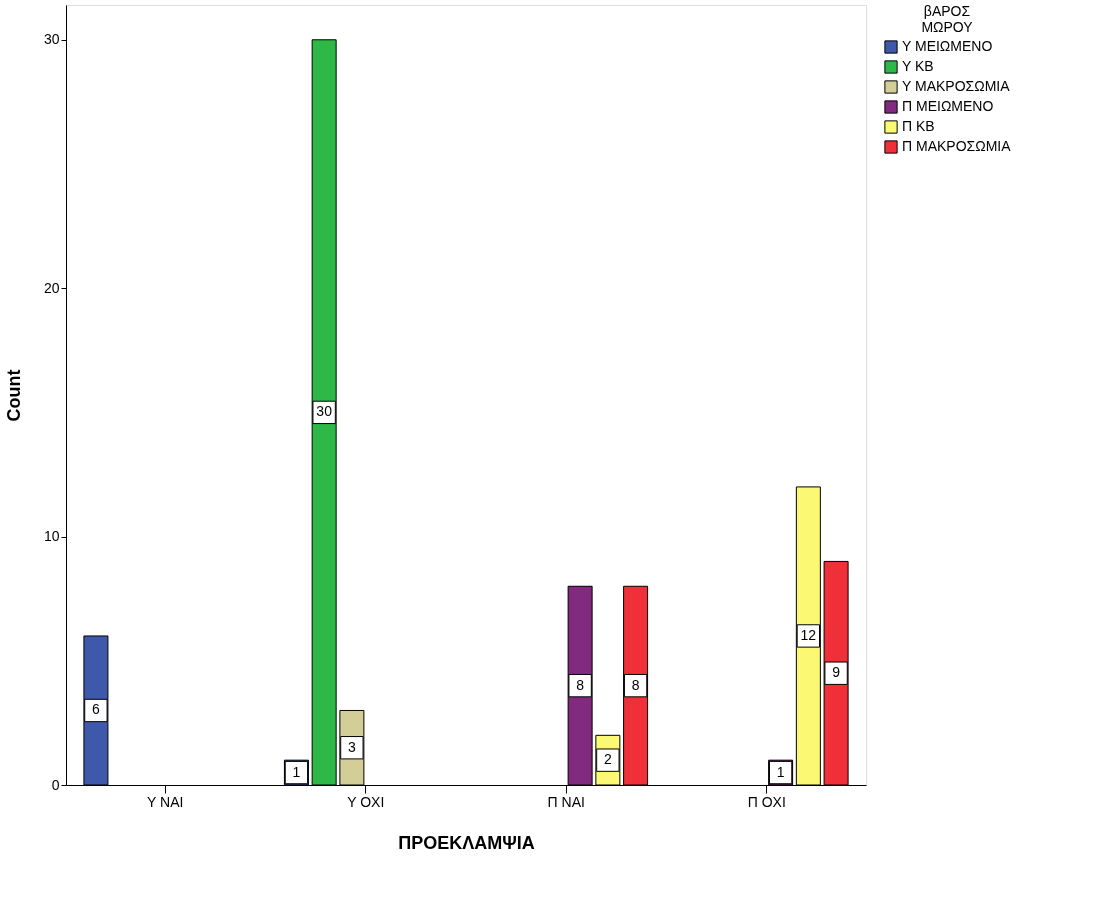 Image resolution: width=1120 pixels, height=911 pixels. I want to click on data-label: 6, so click(96, 709).